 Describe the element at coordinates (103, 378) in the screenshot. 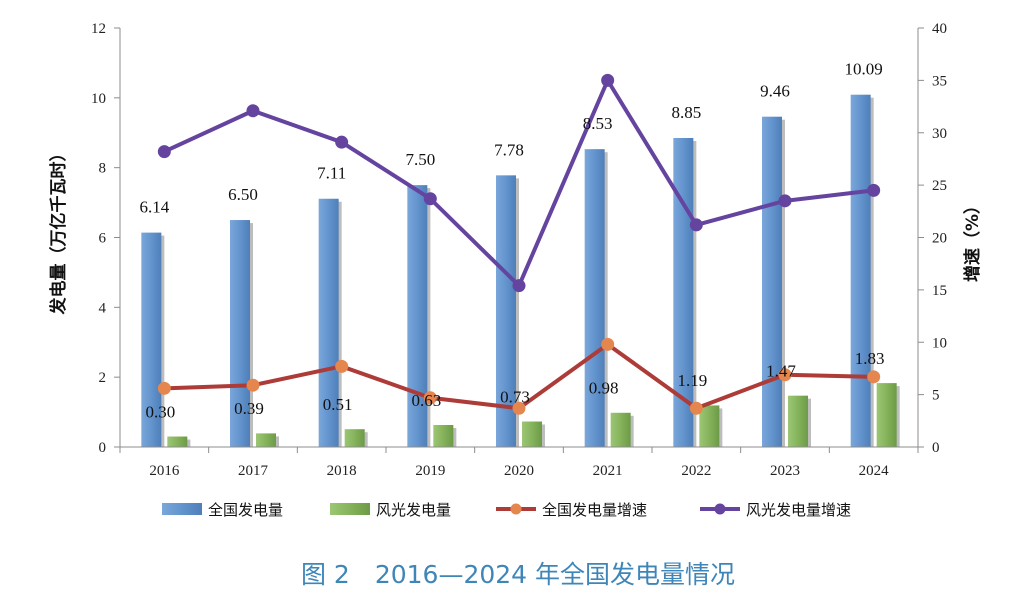

I see `y-tick-label: 2` at that location.